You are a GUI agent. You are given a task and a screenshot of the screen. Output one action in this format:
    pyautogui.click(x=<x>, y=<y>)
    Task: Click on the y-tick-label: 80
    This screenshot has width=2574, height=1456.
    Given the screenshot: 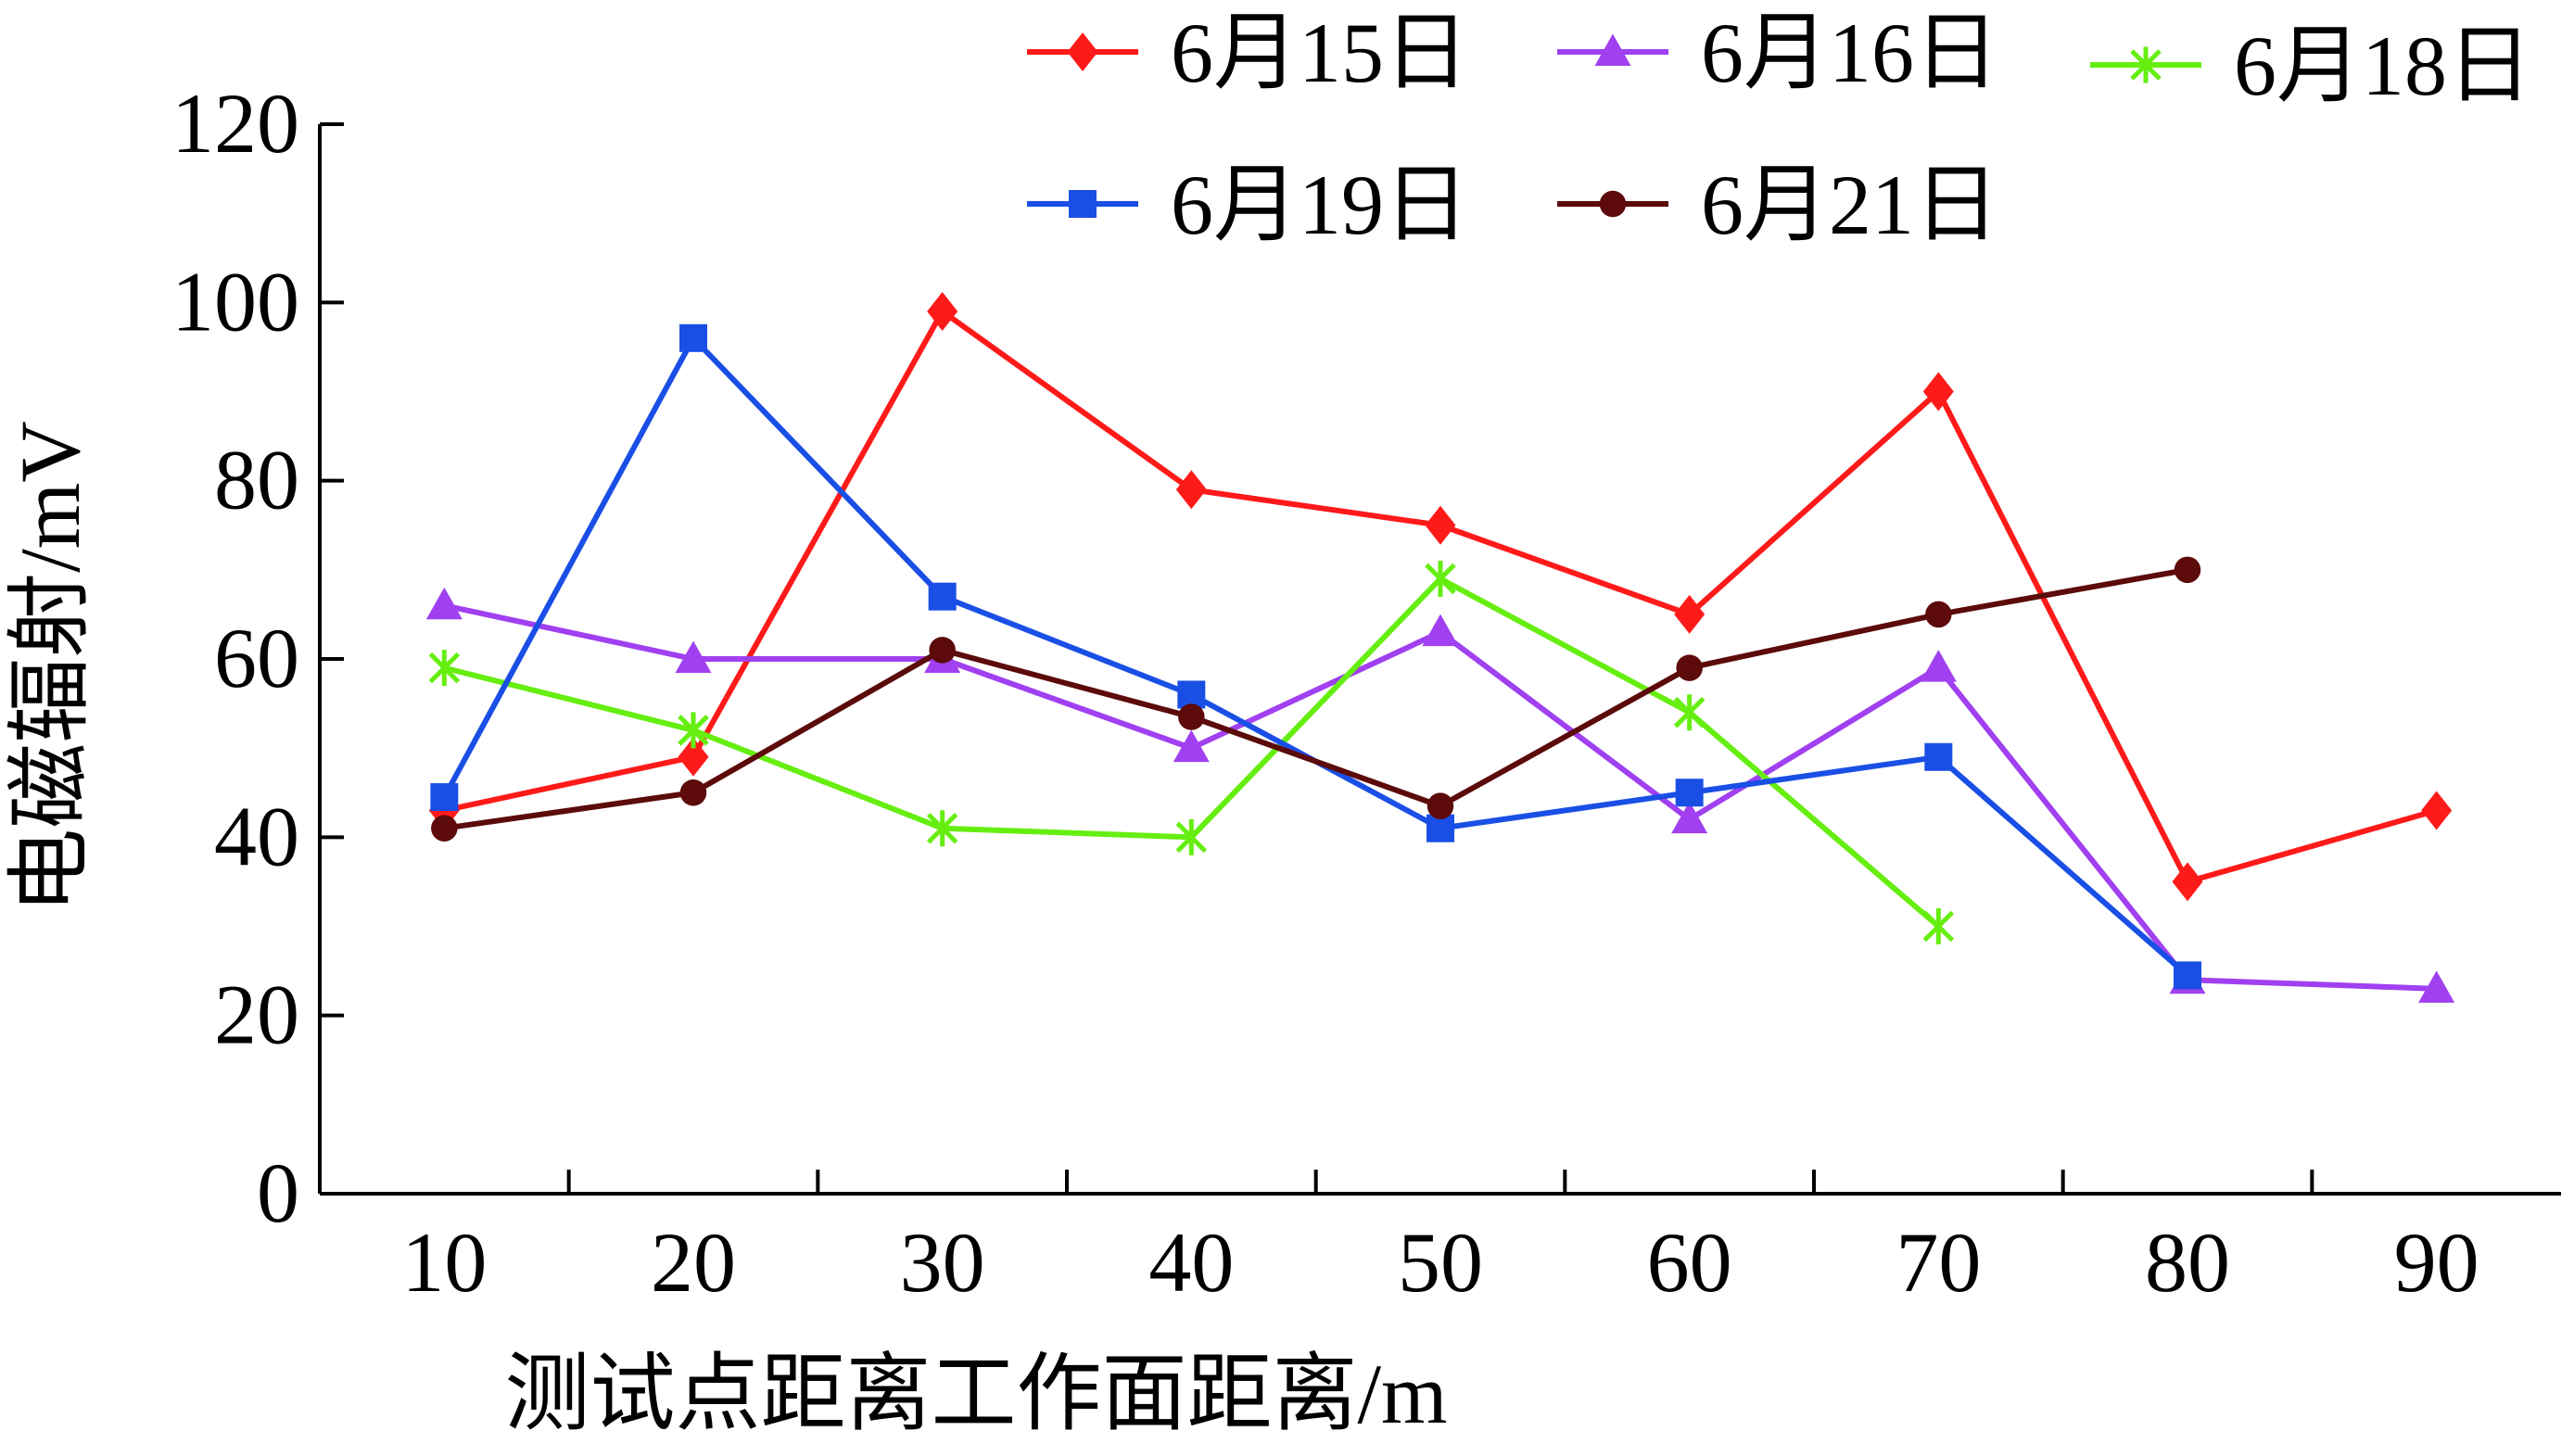 What is the action you would take?
    pyautogui.click(x=256, y=480)
    